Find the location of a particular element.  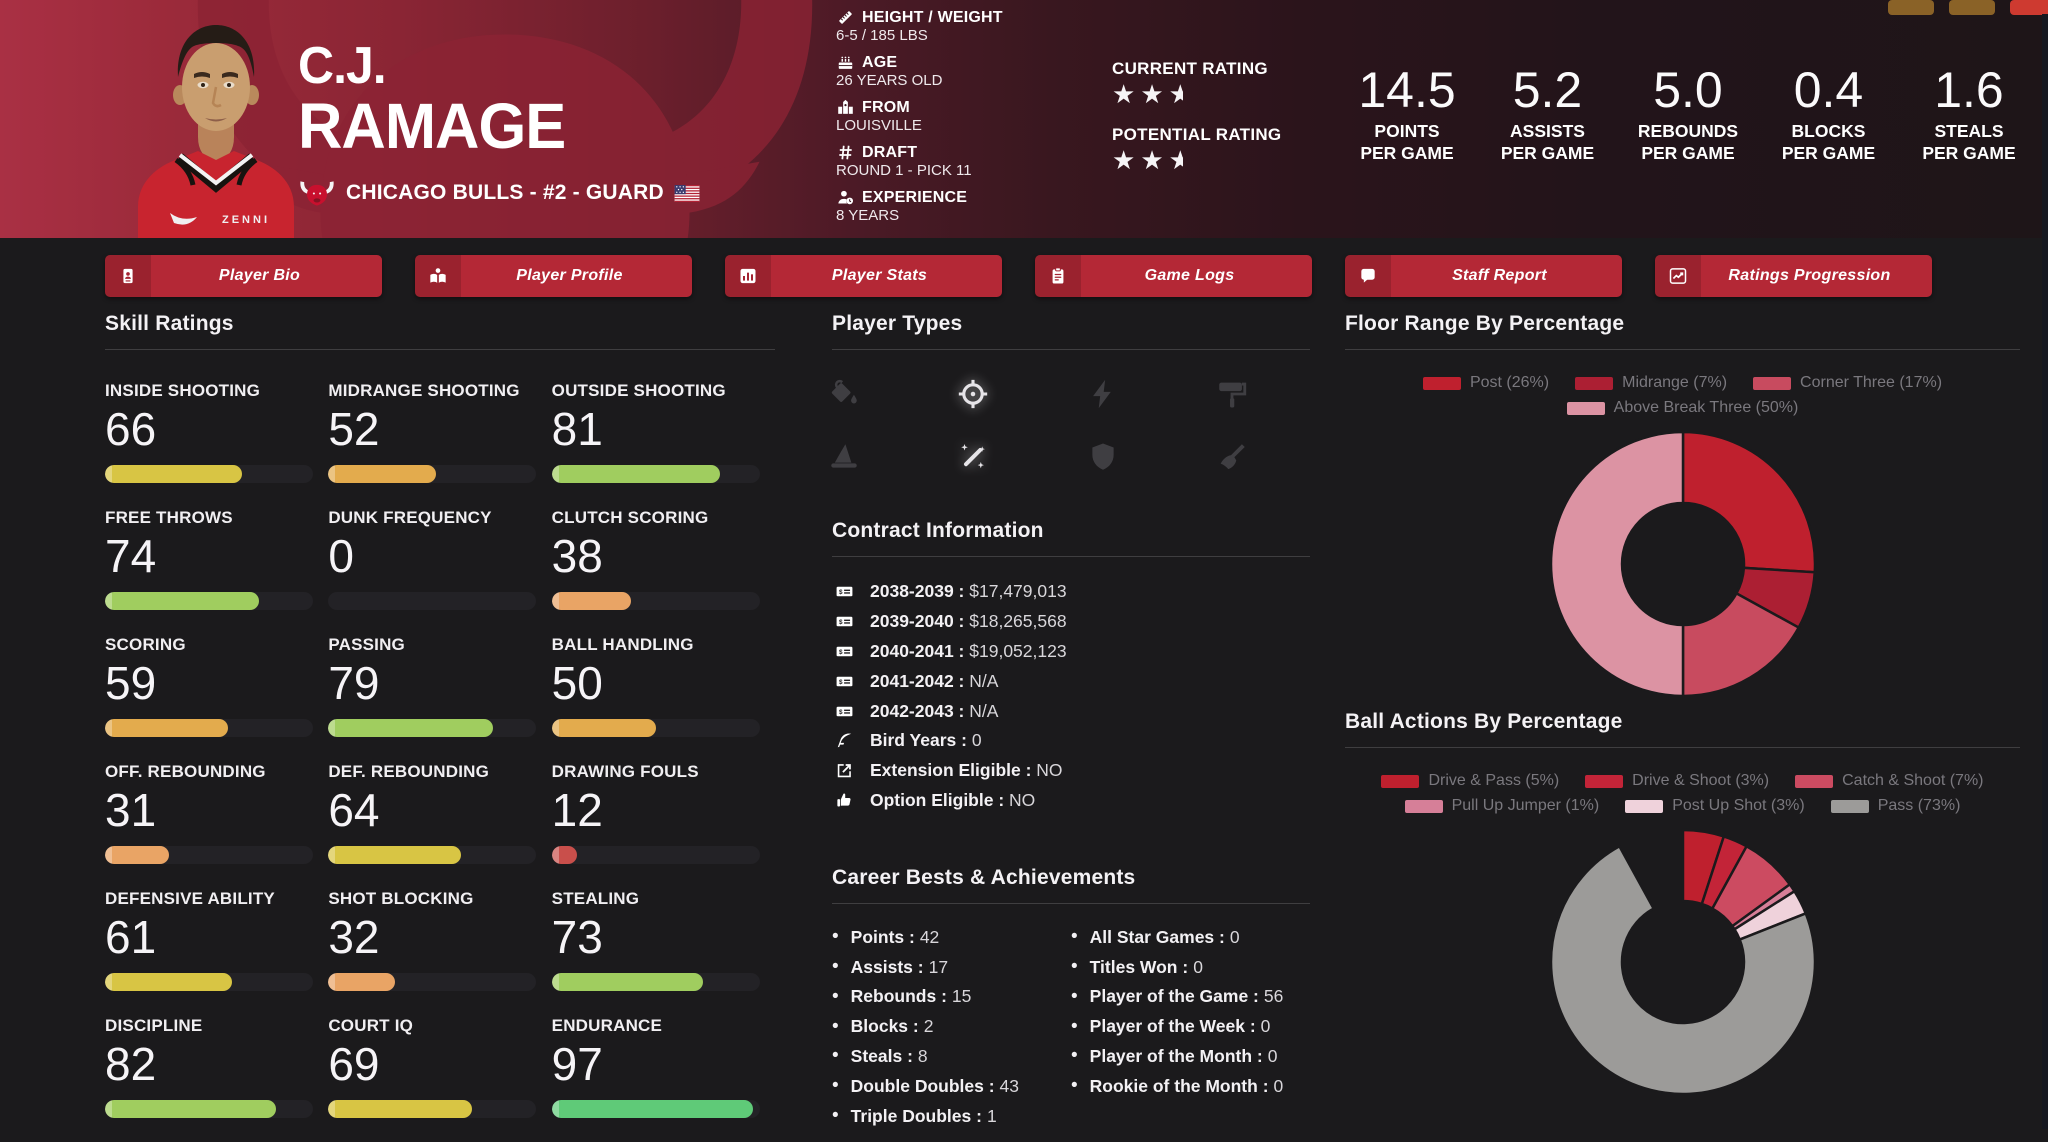

contract-text: 2041-2042 : N/A is located at coordinates (934, 680).